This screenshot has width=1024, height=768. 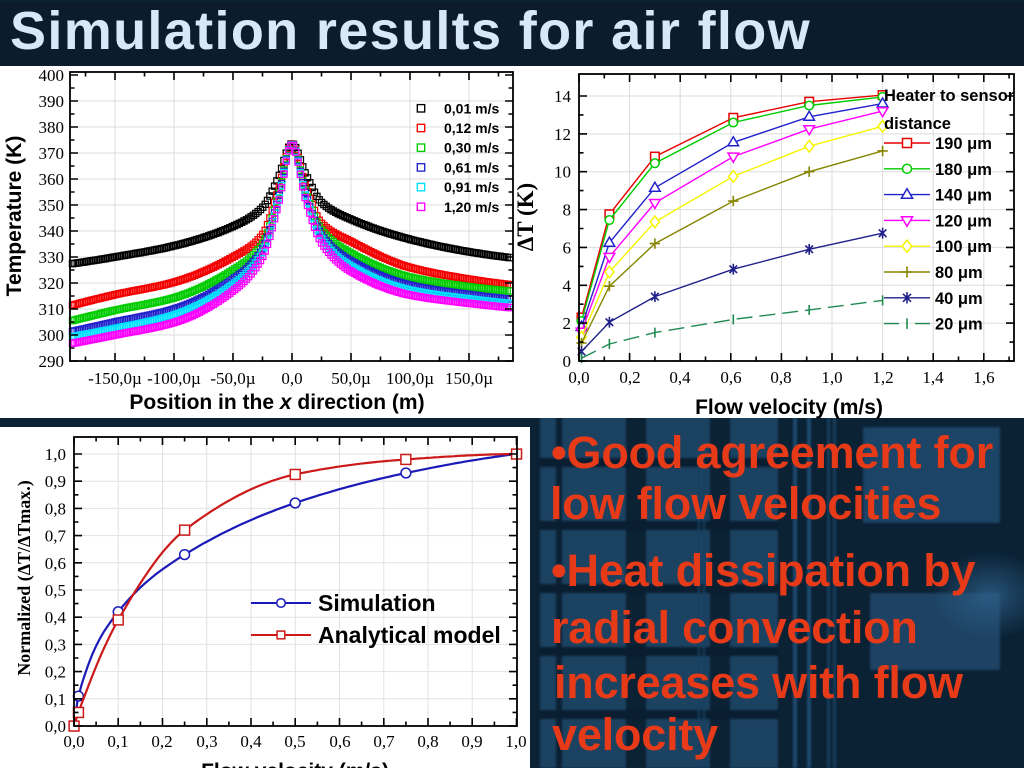 What do you see at coordinates (52, 257) in the screenshot?
I see `svg-text: 330` at bounding box center [52, 257].